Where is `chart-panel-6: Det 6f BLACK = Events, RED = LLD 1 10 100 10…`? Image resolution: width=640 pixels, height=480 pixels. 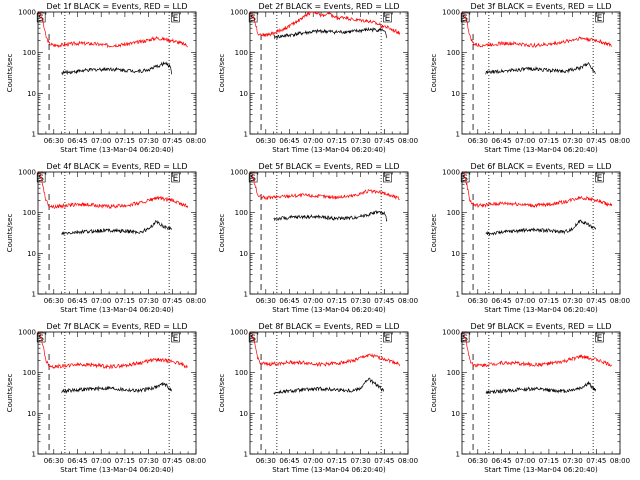 chart-panel-6: Det 6f BLACK = Events, RED = LLD 1 10 100 10… is located at coordinates (530, 238).